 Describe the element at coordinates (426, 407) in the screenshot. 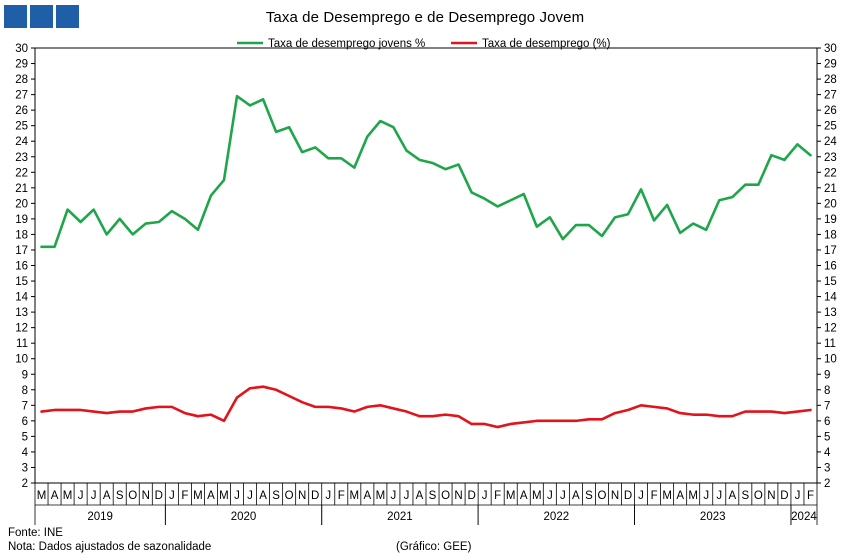

I see `series-line-unemployment` at that location.